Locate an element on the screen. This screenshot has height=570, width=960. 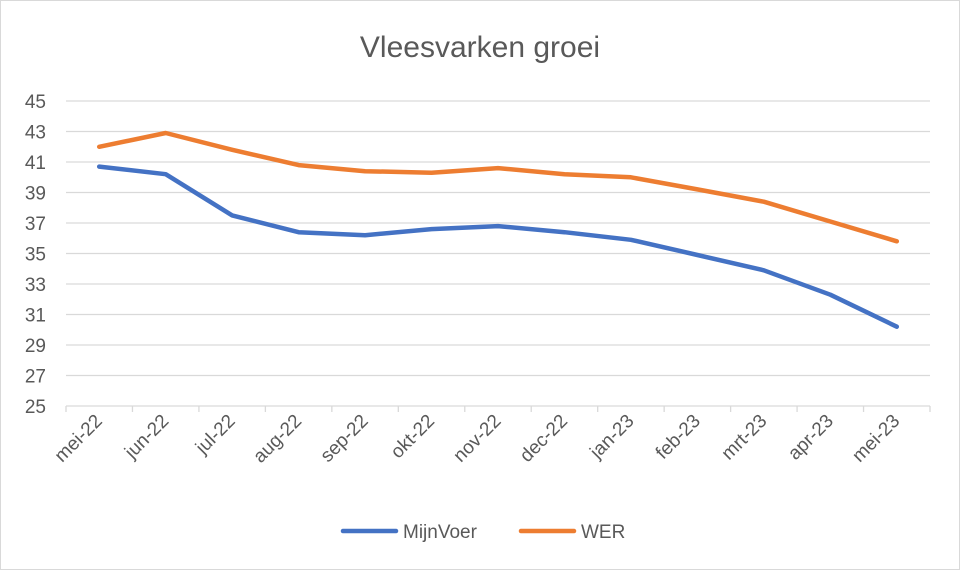
y-tick-label: 41 is located at coordinates (35, 163).